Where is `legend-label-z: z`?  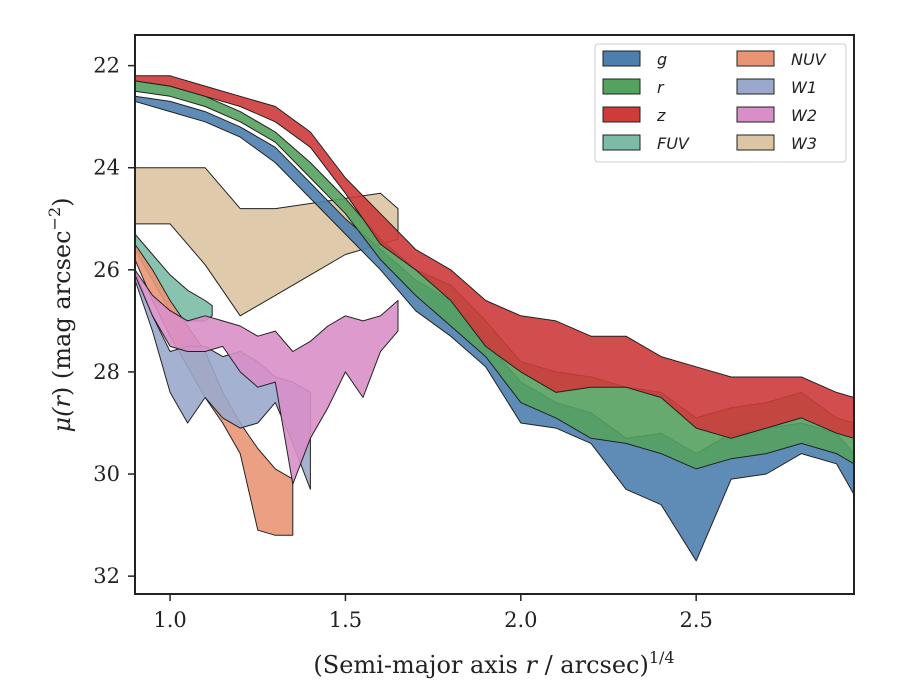
legend-label-z: z is located at coordinates (661, 115).